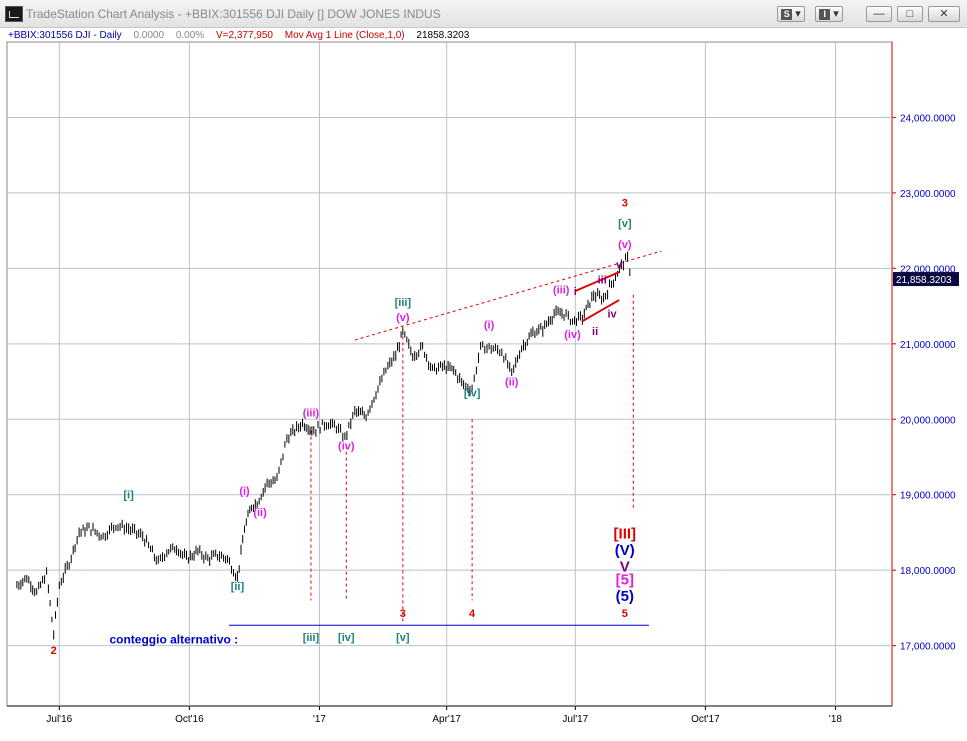 The image size is (967, 741). What do you see at coordinates (595, 332) in the screenshot?
I see `wave-label: ii` at bounding box center [595, 332].